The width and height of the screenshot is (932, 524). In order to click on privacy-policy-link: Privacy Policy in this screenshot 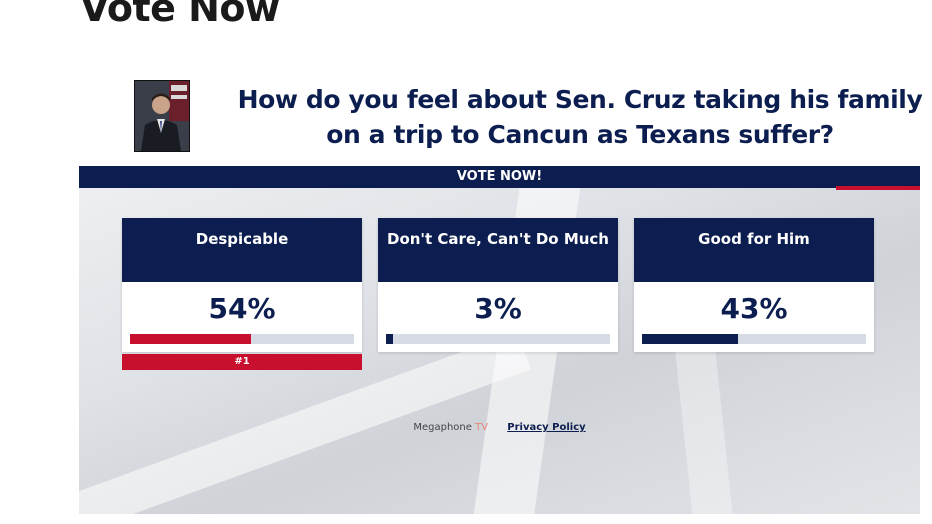, I will do `click(546, 427)`.